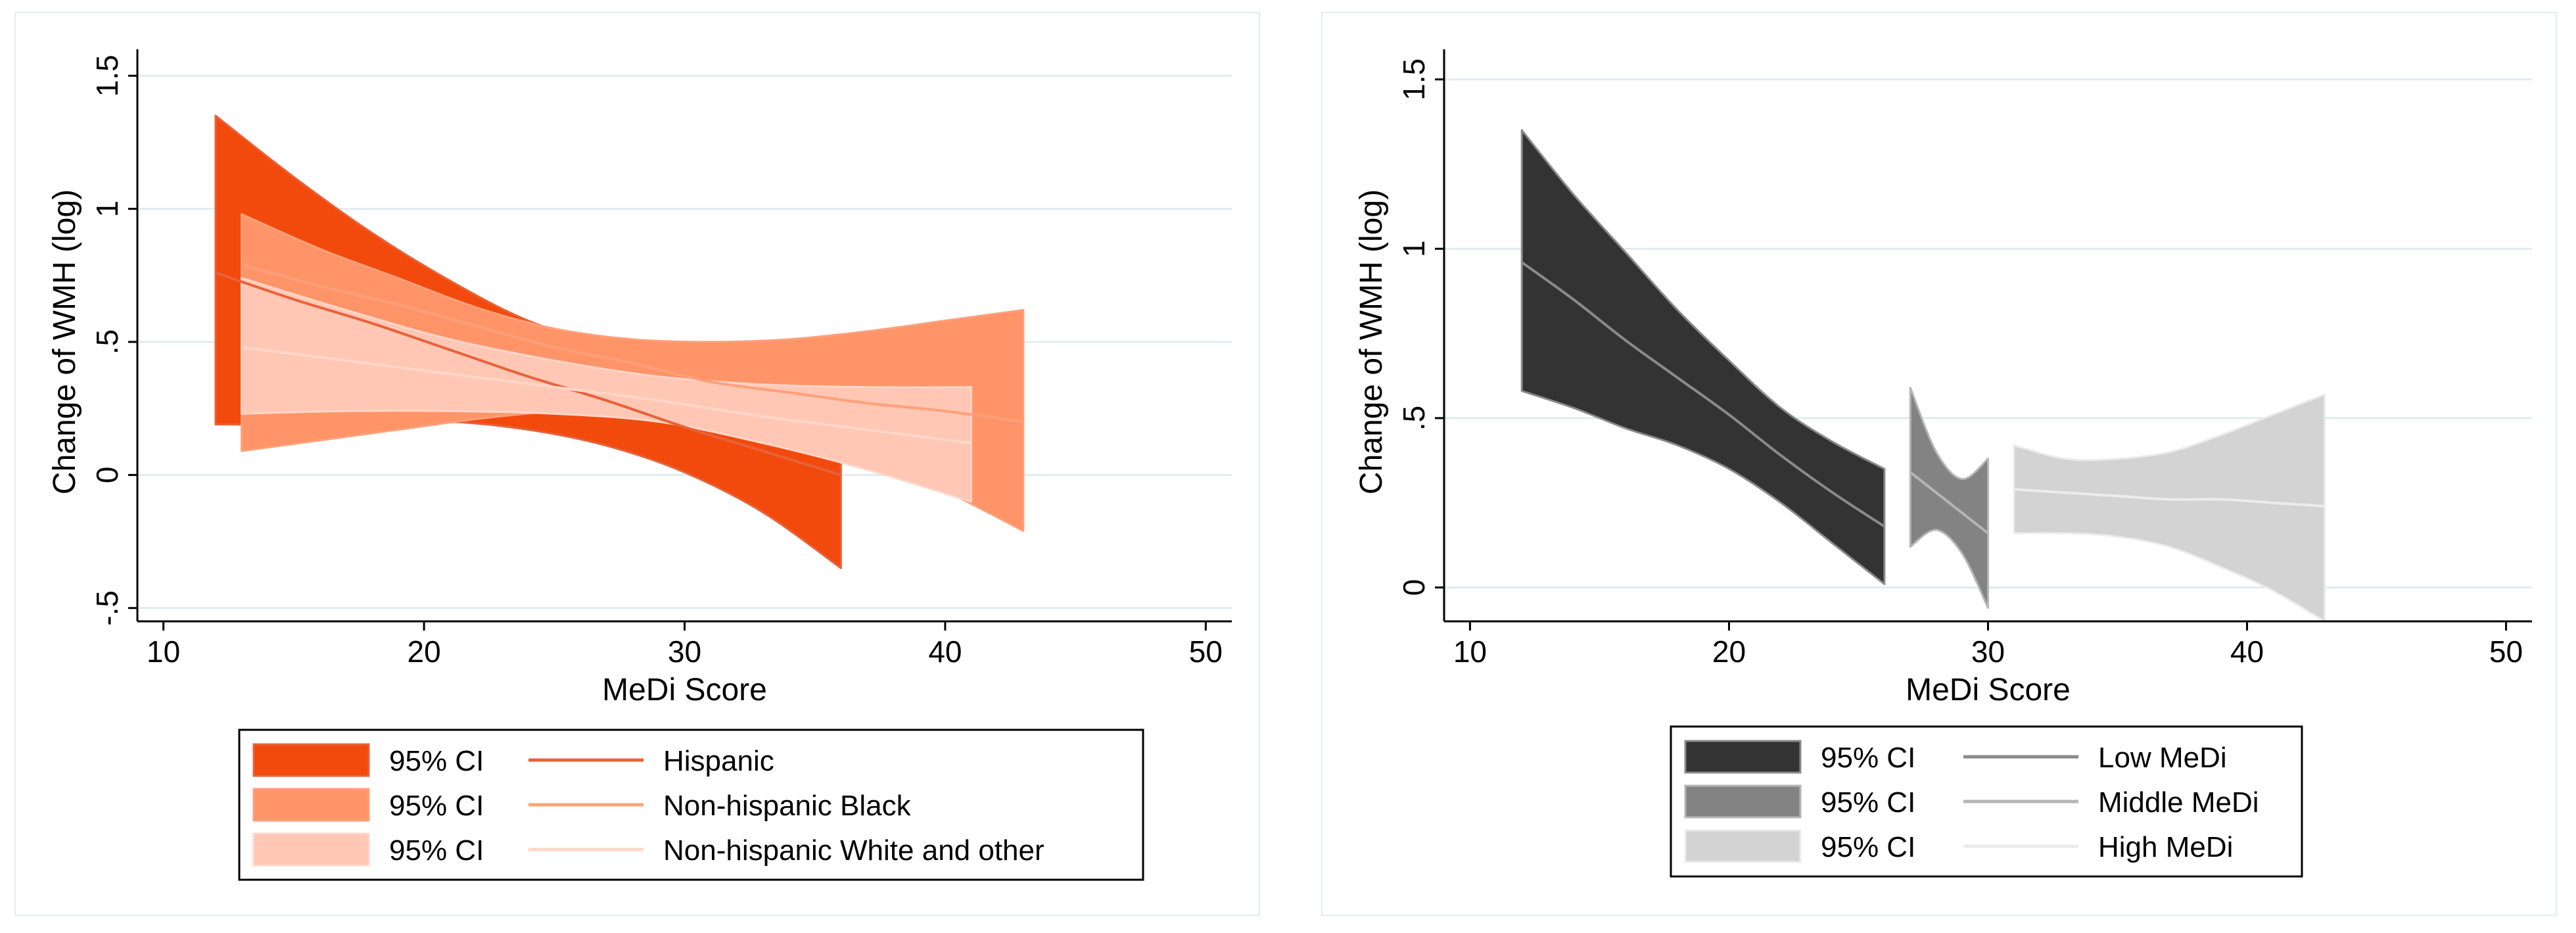 This screenshot has width=2576, height=933. I want to click on legend-box, so click(691, 805).